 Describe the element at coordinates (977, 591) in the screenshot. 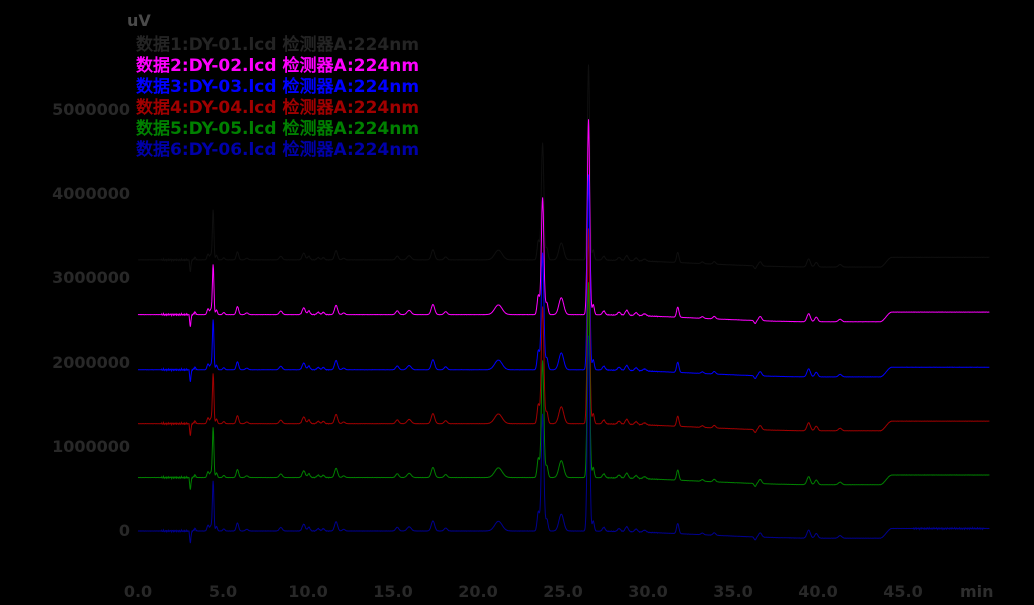

I see `x-axis-unit-label: min` at that location.